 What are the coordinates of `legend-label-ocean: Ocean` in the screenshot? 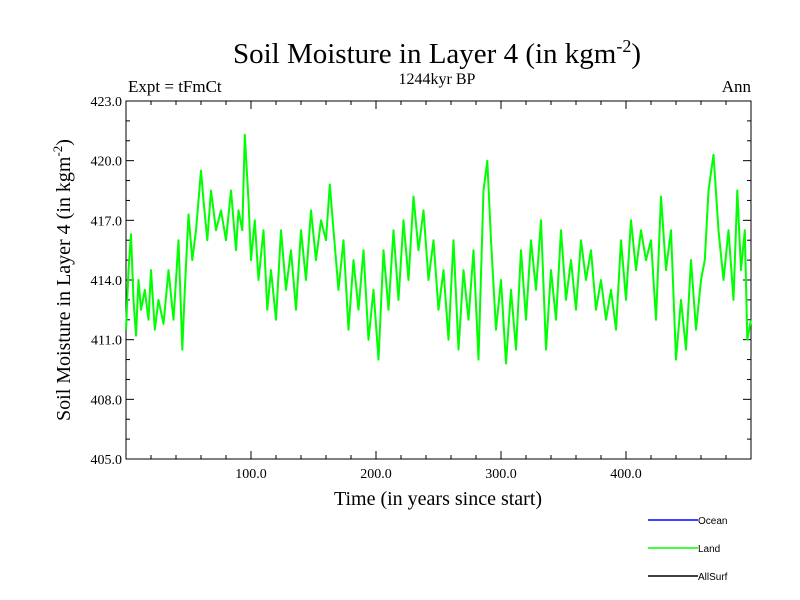 It's located at (712, 521).